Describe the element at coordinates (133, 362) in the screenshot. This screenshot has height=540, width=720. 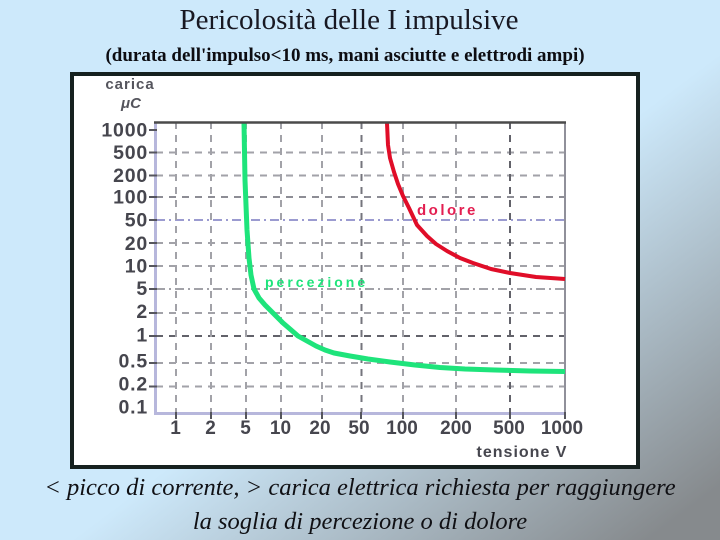
I see `svg-text: 0.5` at that location.